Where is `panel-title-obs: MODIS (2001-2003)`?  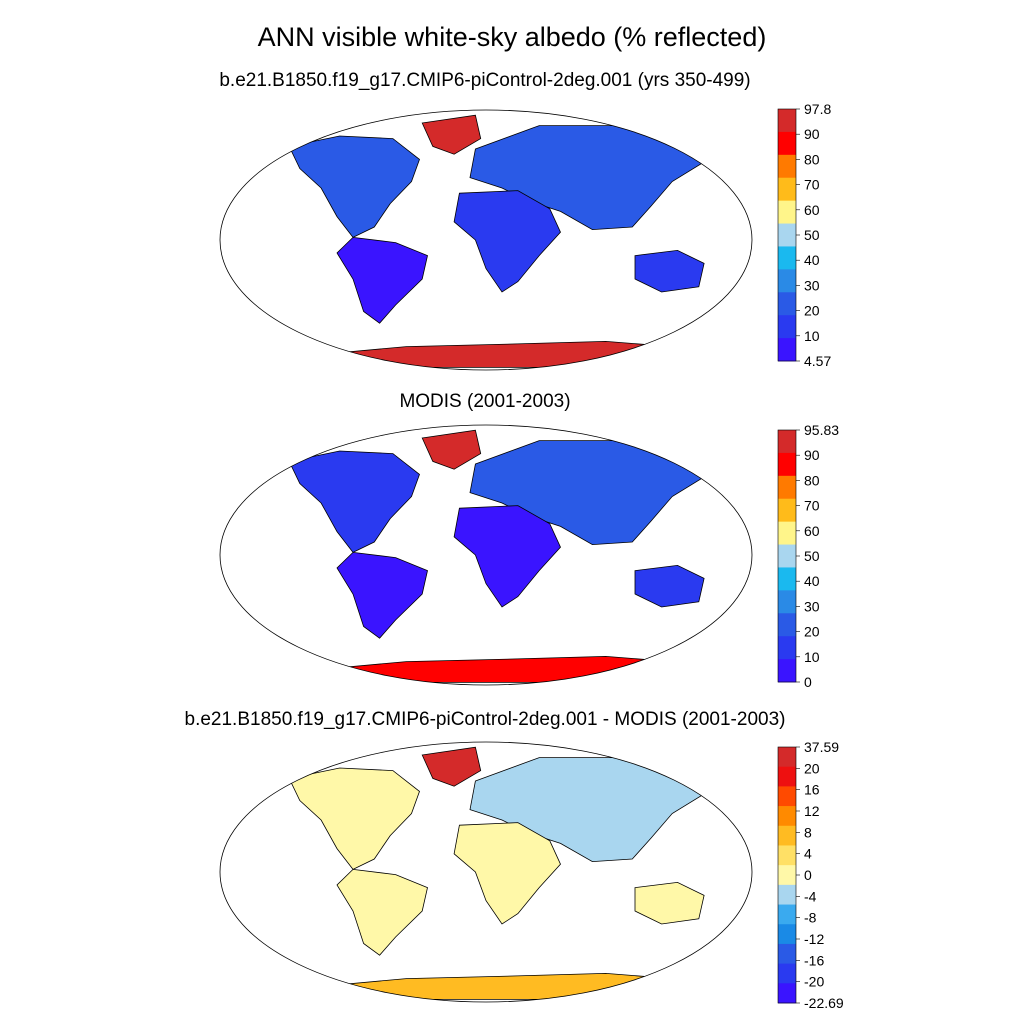
panel-title-obs: MODIS (2001-2003) is located at coordinates (485, 401).